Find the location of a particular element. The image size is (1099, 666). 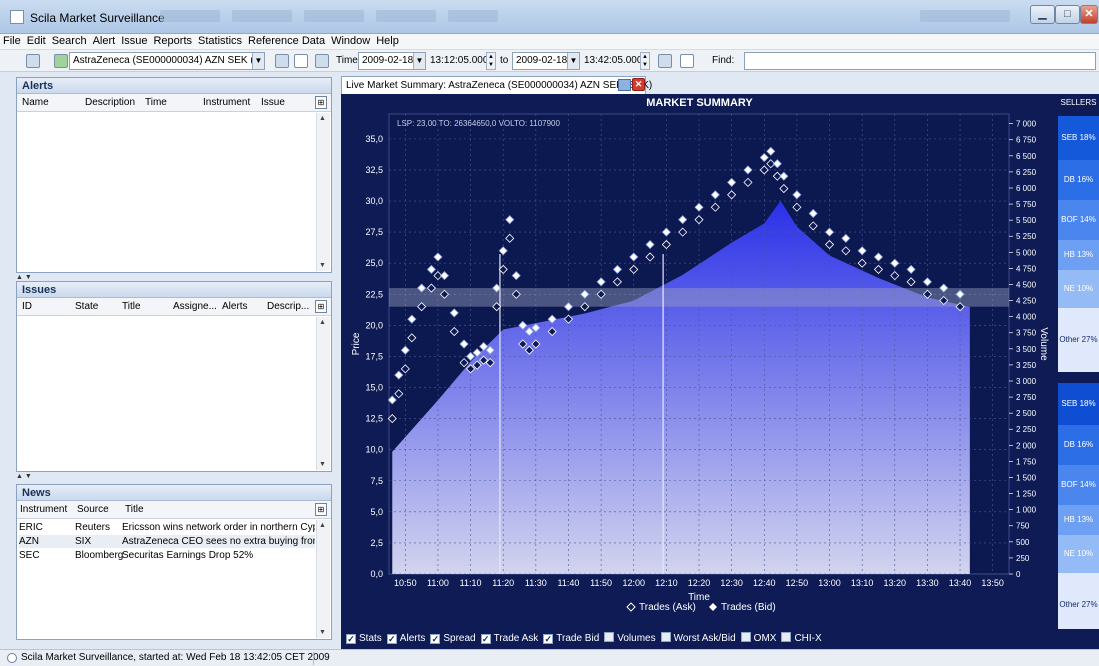

news-col-source: Source is located at coordinates (93, 509).